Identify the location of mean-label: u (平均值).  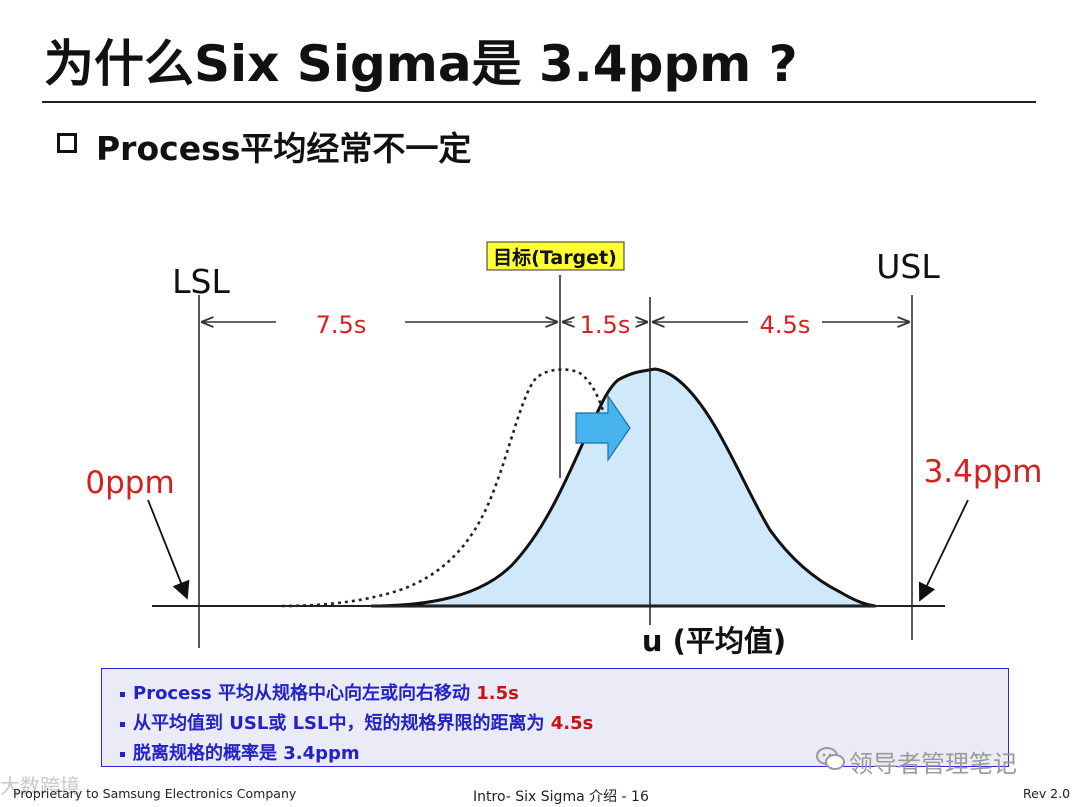
(714, 641).